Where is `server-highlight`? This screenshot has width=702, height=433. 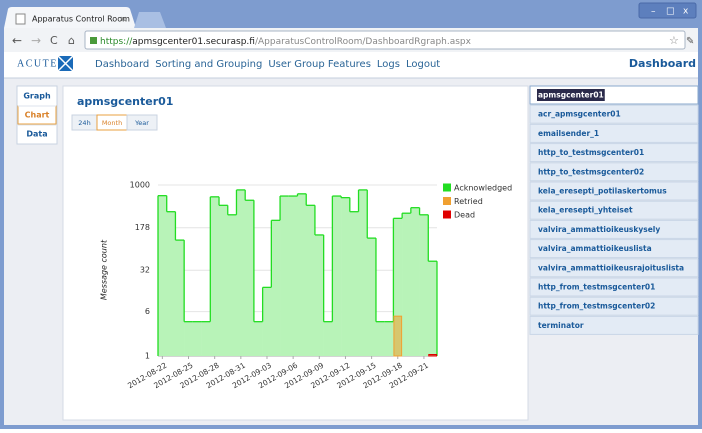
server-highlight is located at coordinates (571, 95).